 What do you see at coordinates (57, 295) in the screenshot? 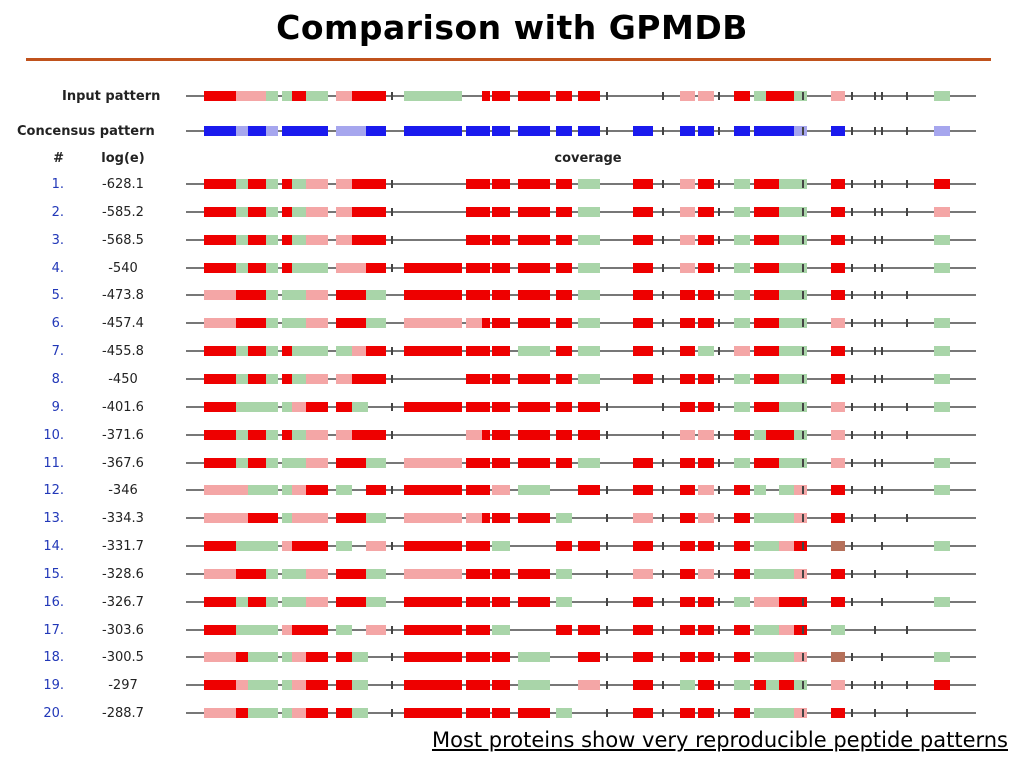
I see `row-number: 5.` at bounding box center [57, 295].